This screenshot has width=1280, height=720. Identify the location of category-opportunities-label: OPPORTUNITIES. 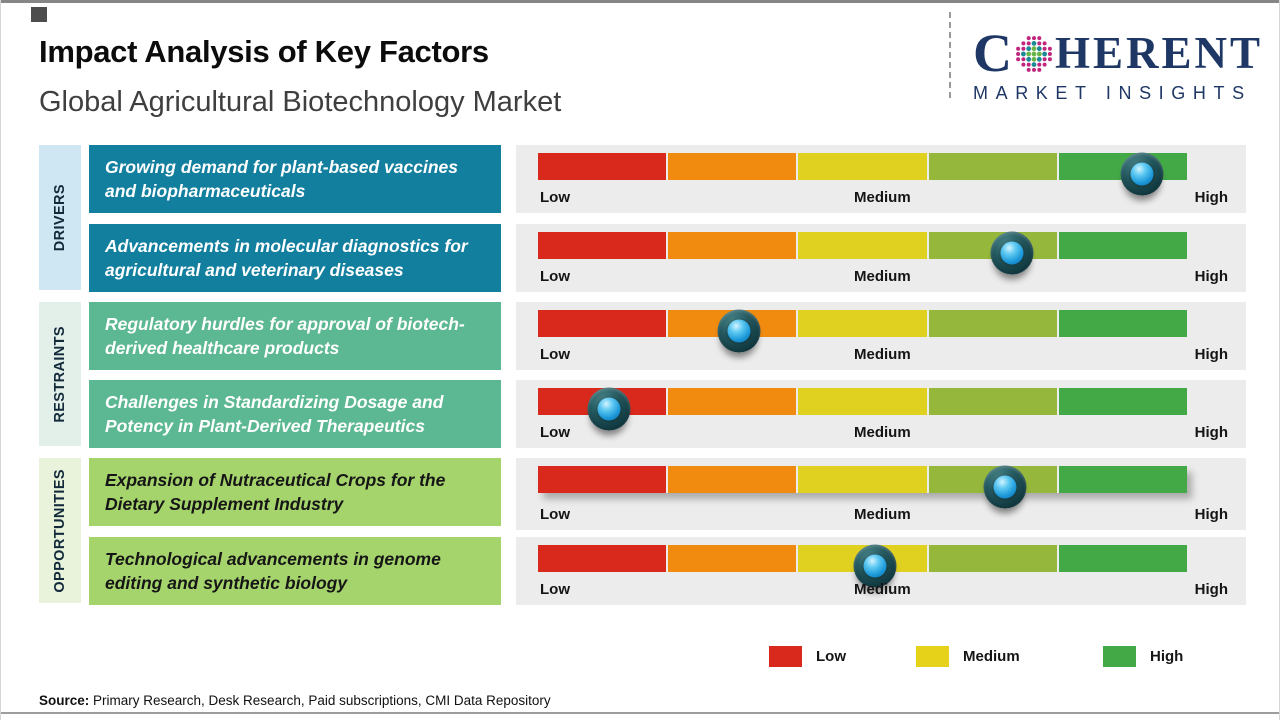
(60, 530).